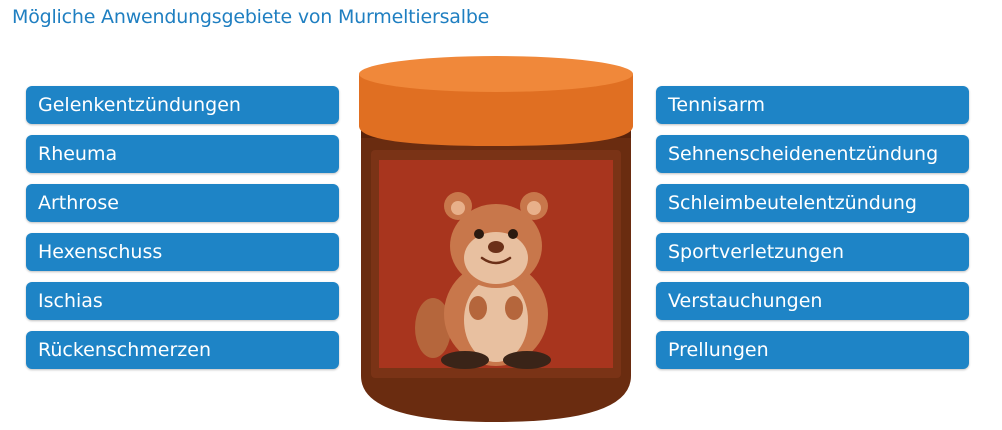  I want to click on condition-item: Tennisarm, so click(812, 105).